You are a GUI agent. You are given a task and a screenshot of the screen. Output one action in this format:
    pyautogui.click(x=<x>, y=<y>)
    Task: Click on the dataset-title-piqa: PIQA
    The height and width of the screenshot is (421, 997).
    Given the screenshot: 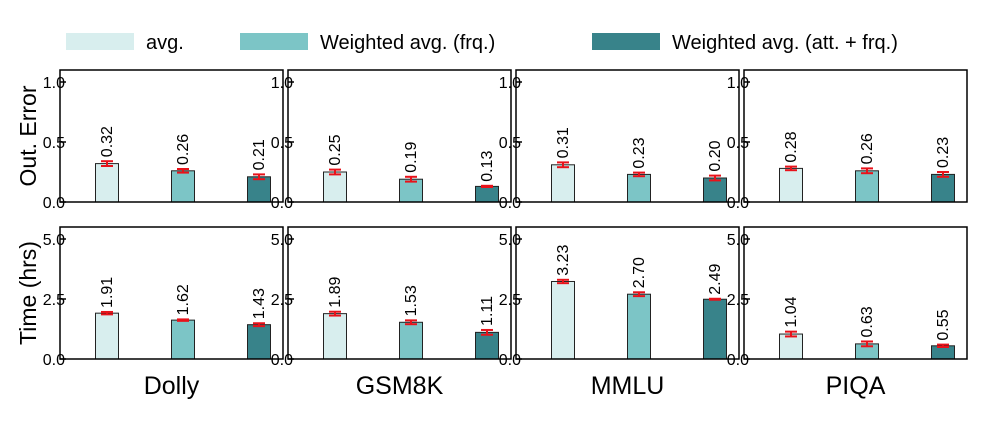 What is the action you would take?
    pyautogui.click(x=856, y=386)
    